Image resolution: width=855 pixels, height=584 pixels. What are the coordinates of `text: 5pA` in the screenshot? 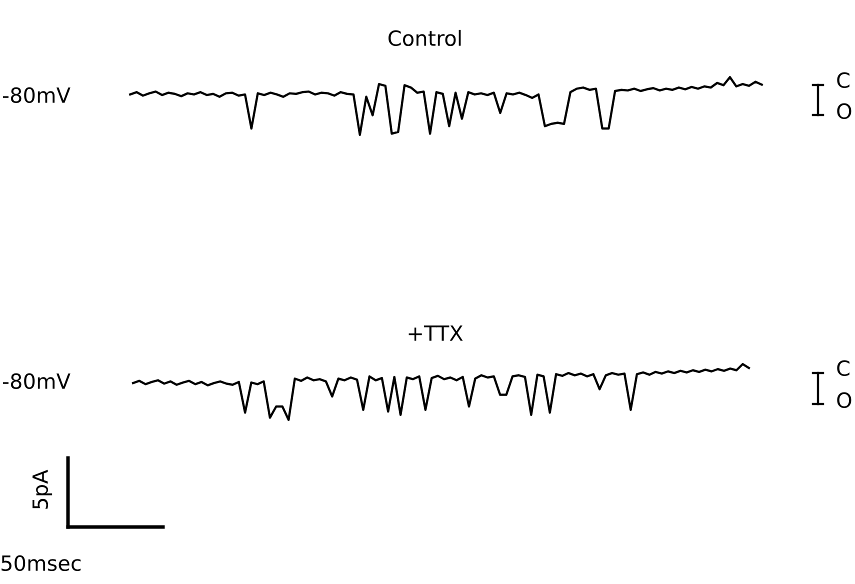 It's located at (42, 489).